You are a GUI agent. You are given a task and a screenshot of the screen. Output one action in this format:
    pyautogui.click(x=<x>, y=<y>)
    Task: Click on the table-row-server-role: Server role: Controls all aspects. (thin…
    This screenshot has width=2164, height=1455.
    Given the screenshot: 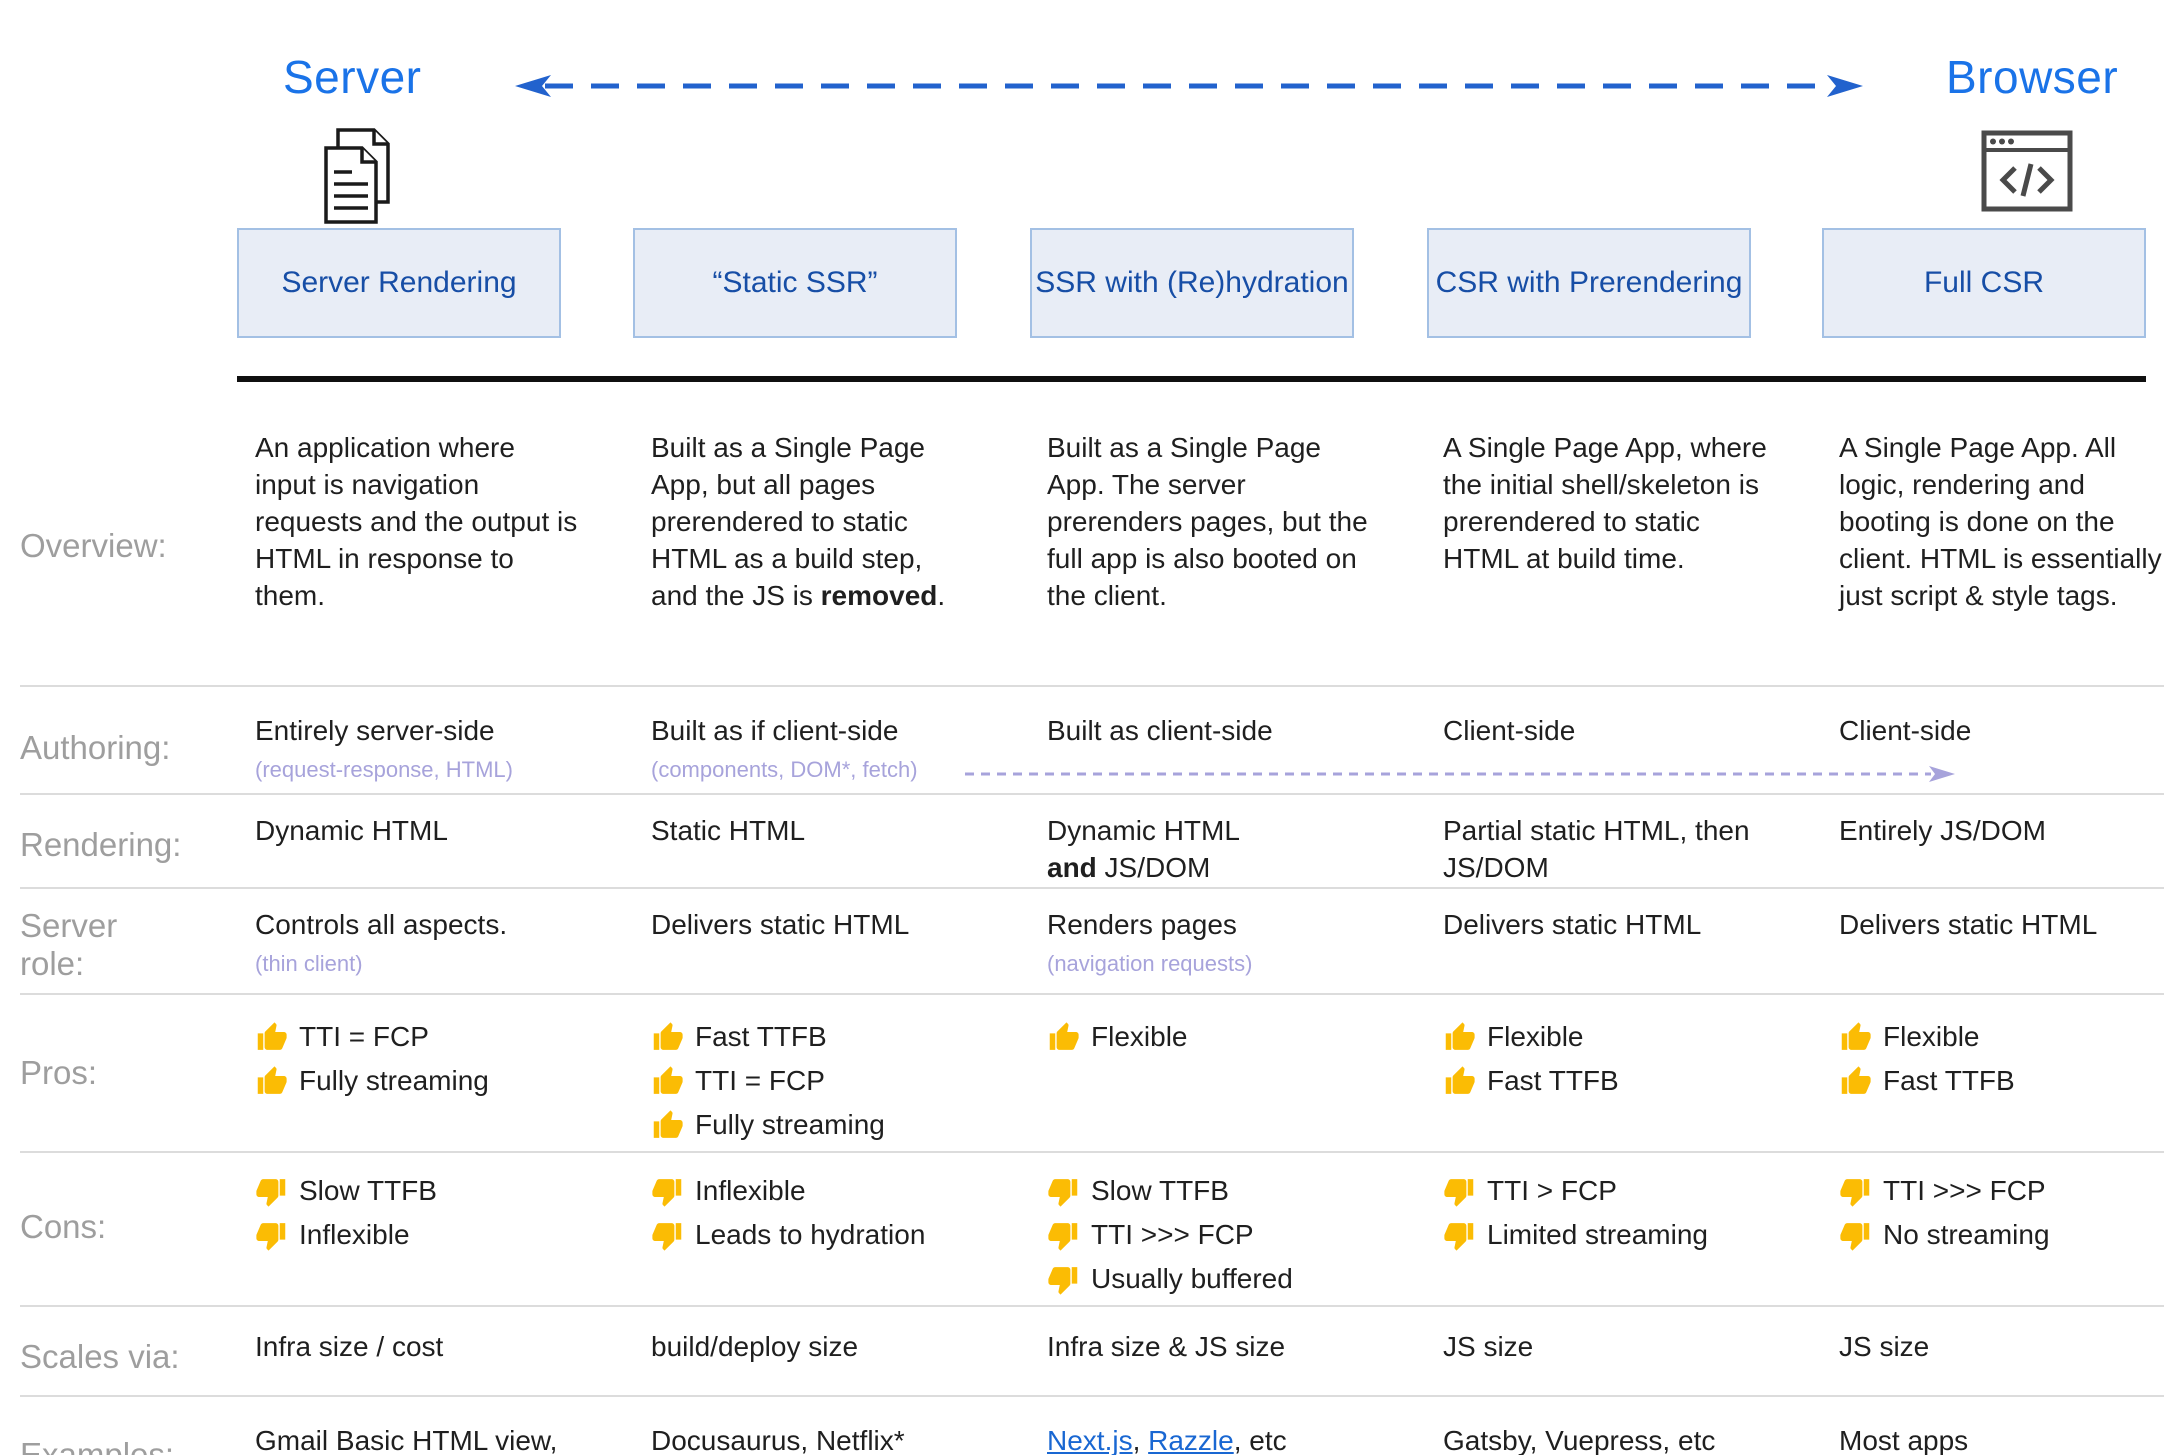 What is the action you would take?
    pyautogui.click(x=1092, y=939)
    